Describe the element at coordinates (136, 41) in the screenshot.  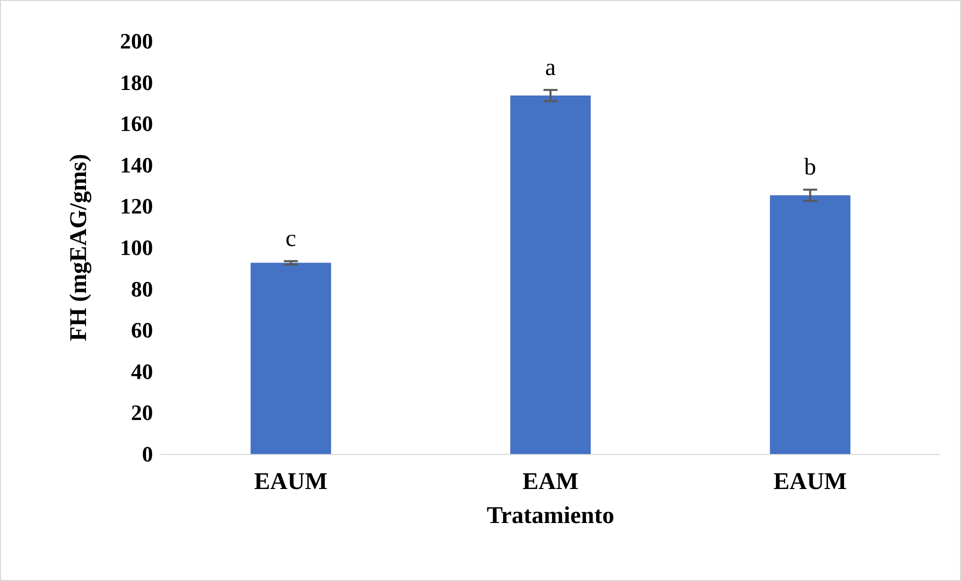
I see `y-tick-label: 200` at that location.